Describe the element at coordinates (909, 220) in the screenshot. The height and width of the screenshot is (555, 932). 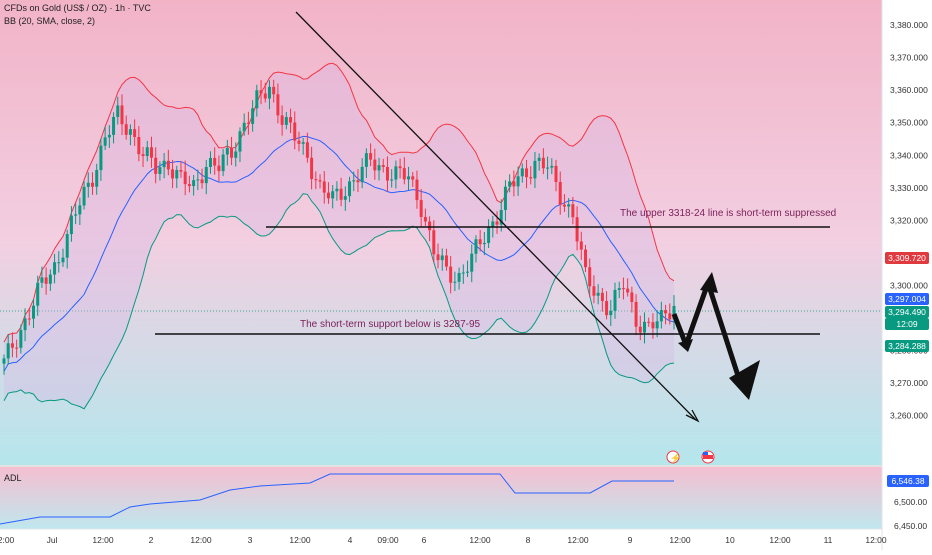
I see `price-tick-label: 3,320.000` at that location.